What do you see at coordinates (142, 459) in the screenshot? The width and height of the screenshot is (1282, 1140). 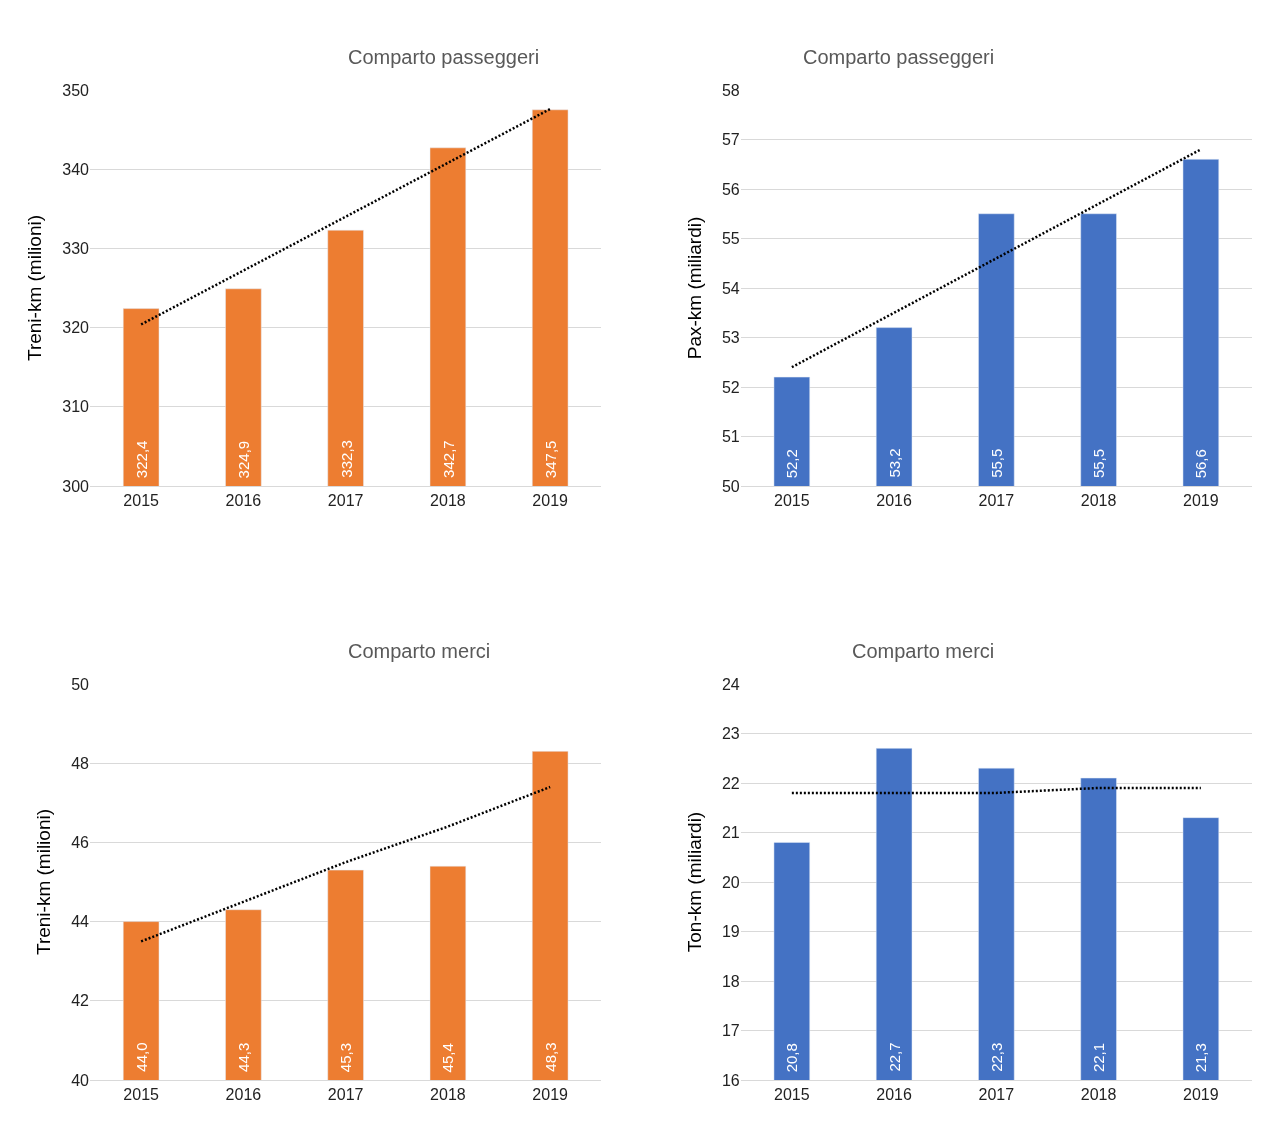 I see `data-label: 322,4` at bounding box center [142, 459].